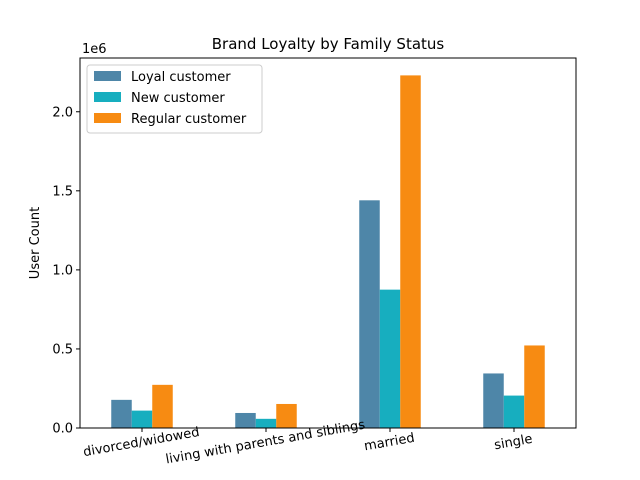 The image size is (640, 480). I want to click on x-tick-label: married, so click(389, 443).